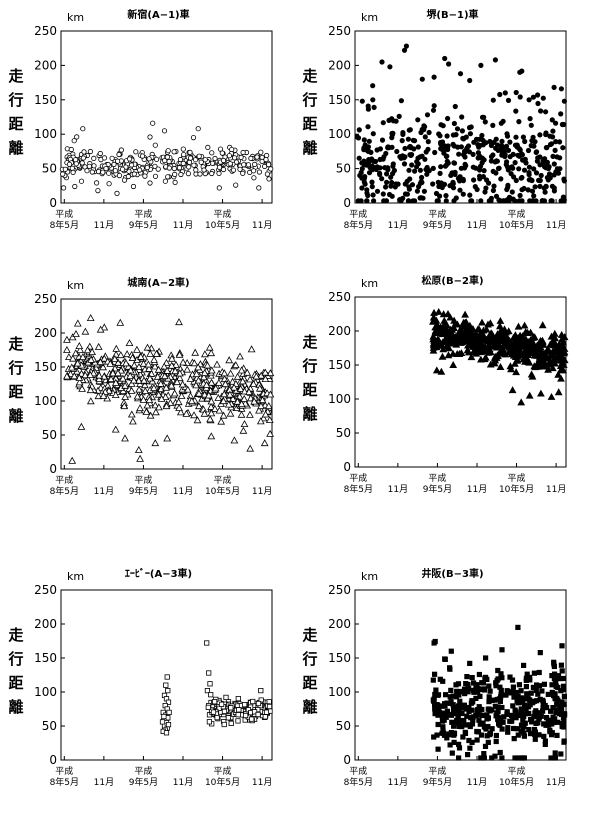  What do you see at coordinates (143, 214) in the screenshot?
I see `x-tick-label-era: 平成` at bounding box center [143, 214].